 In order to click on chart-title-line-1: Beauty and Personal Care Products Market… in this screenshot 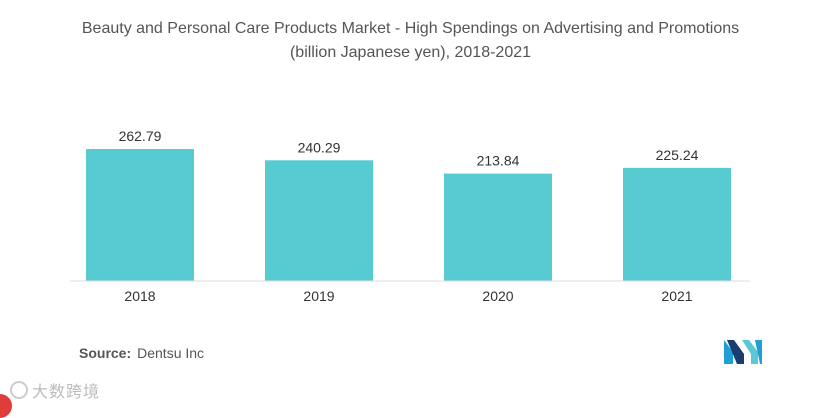, I will do `click(410, 28)`.